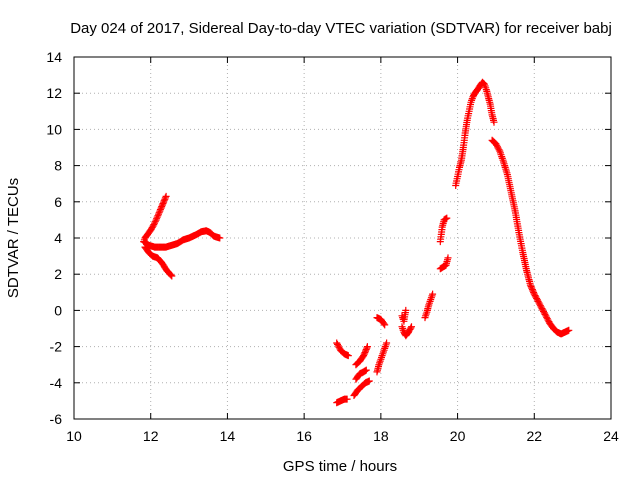 This screenshot has height=480, width=640. Describe the element at coordinates (58, 166) in the screenshot. I see `y-tick-label: 8` at that location.